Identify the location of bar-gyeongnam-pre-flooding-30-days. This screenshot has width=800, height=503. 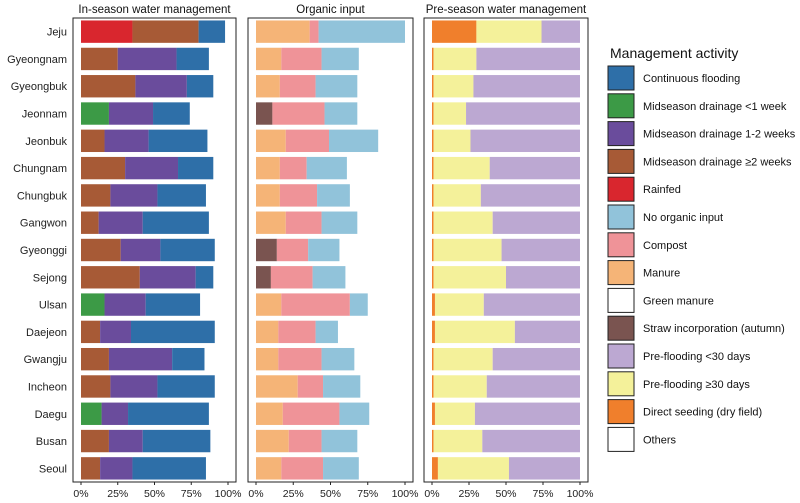
(455, 59).